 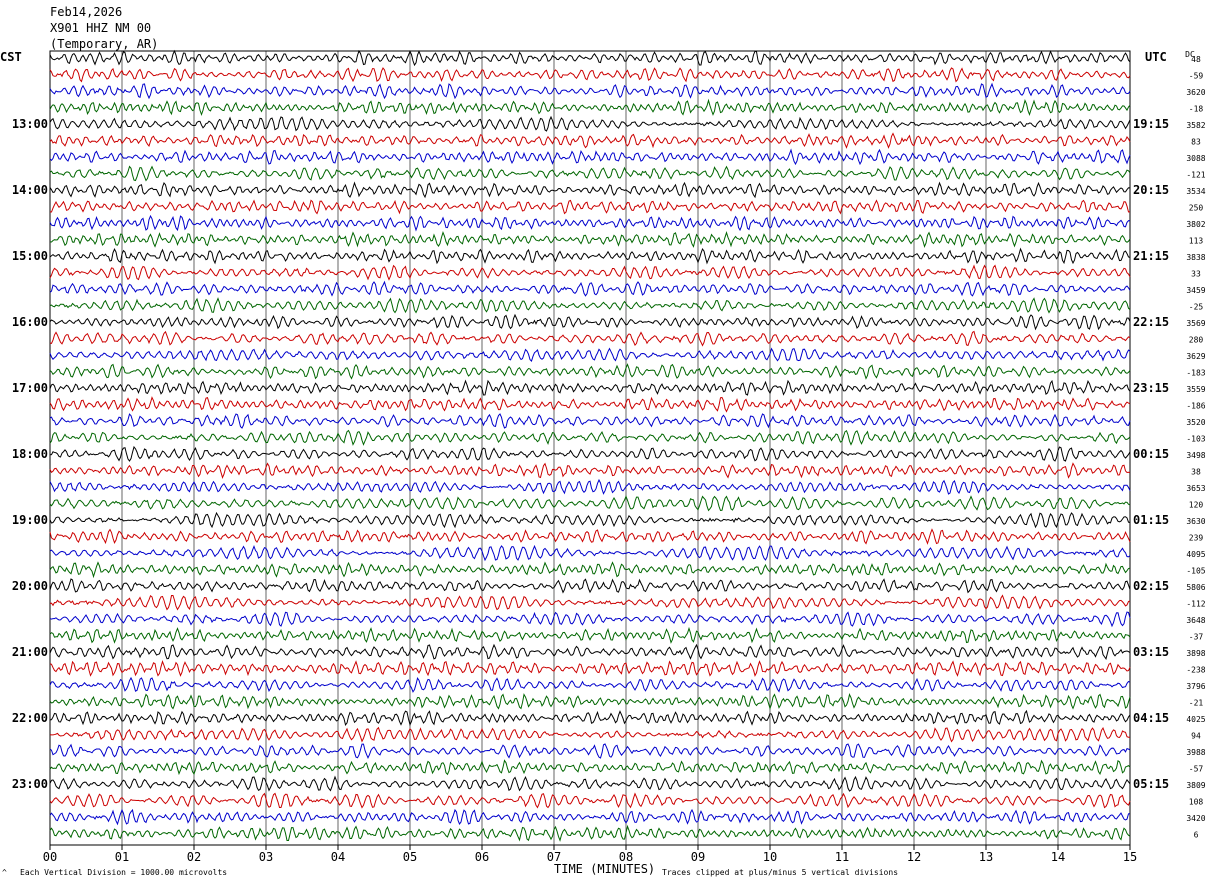 What do you see at coordinates (1195, 686) in the screenshot?
I see `dc-offset-label: 3796` at bounding box center [1195, 686].